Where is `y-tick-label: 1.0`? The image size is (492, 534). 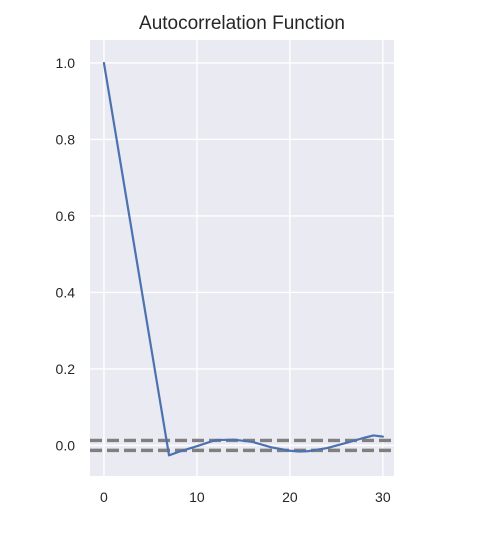 y-tick-label: 1.0 is located at coordinates (66, 63).